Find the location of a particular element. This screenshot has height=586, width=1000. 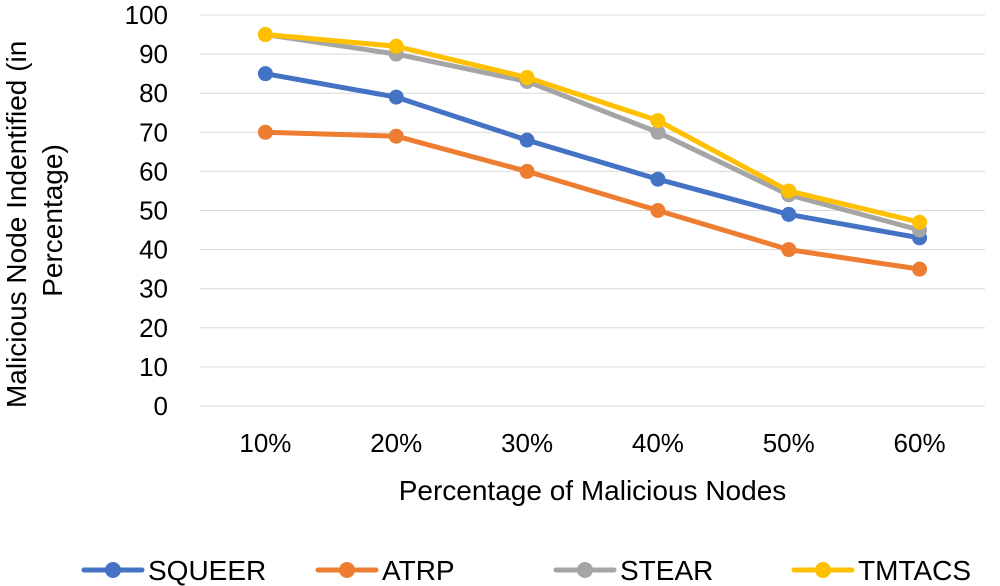

x-tick-label: 40% is located at coordinates (658, 443).